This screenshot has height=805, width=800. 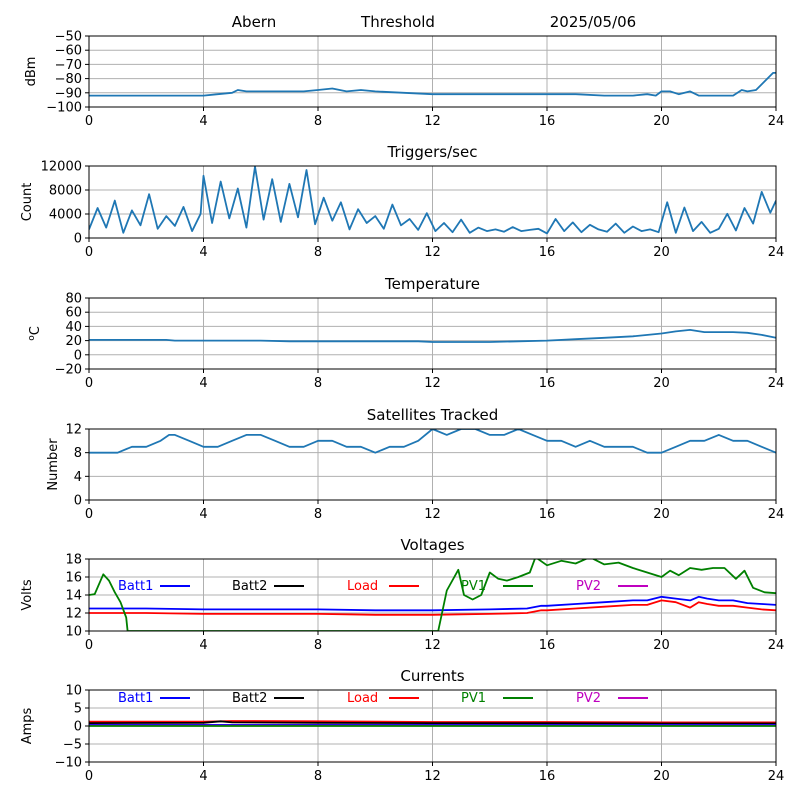 I want to click on y-axis-label: oC, so click(x=35, y=333).